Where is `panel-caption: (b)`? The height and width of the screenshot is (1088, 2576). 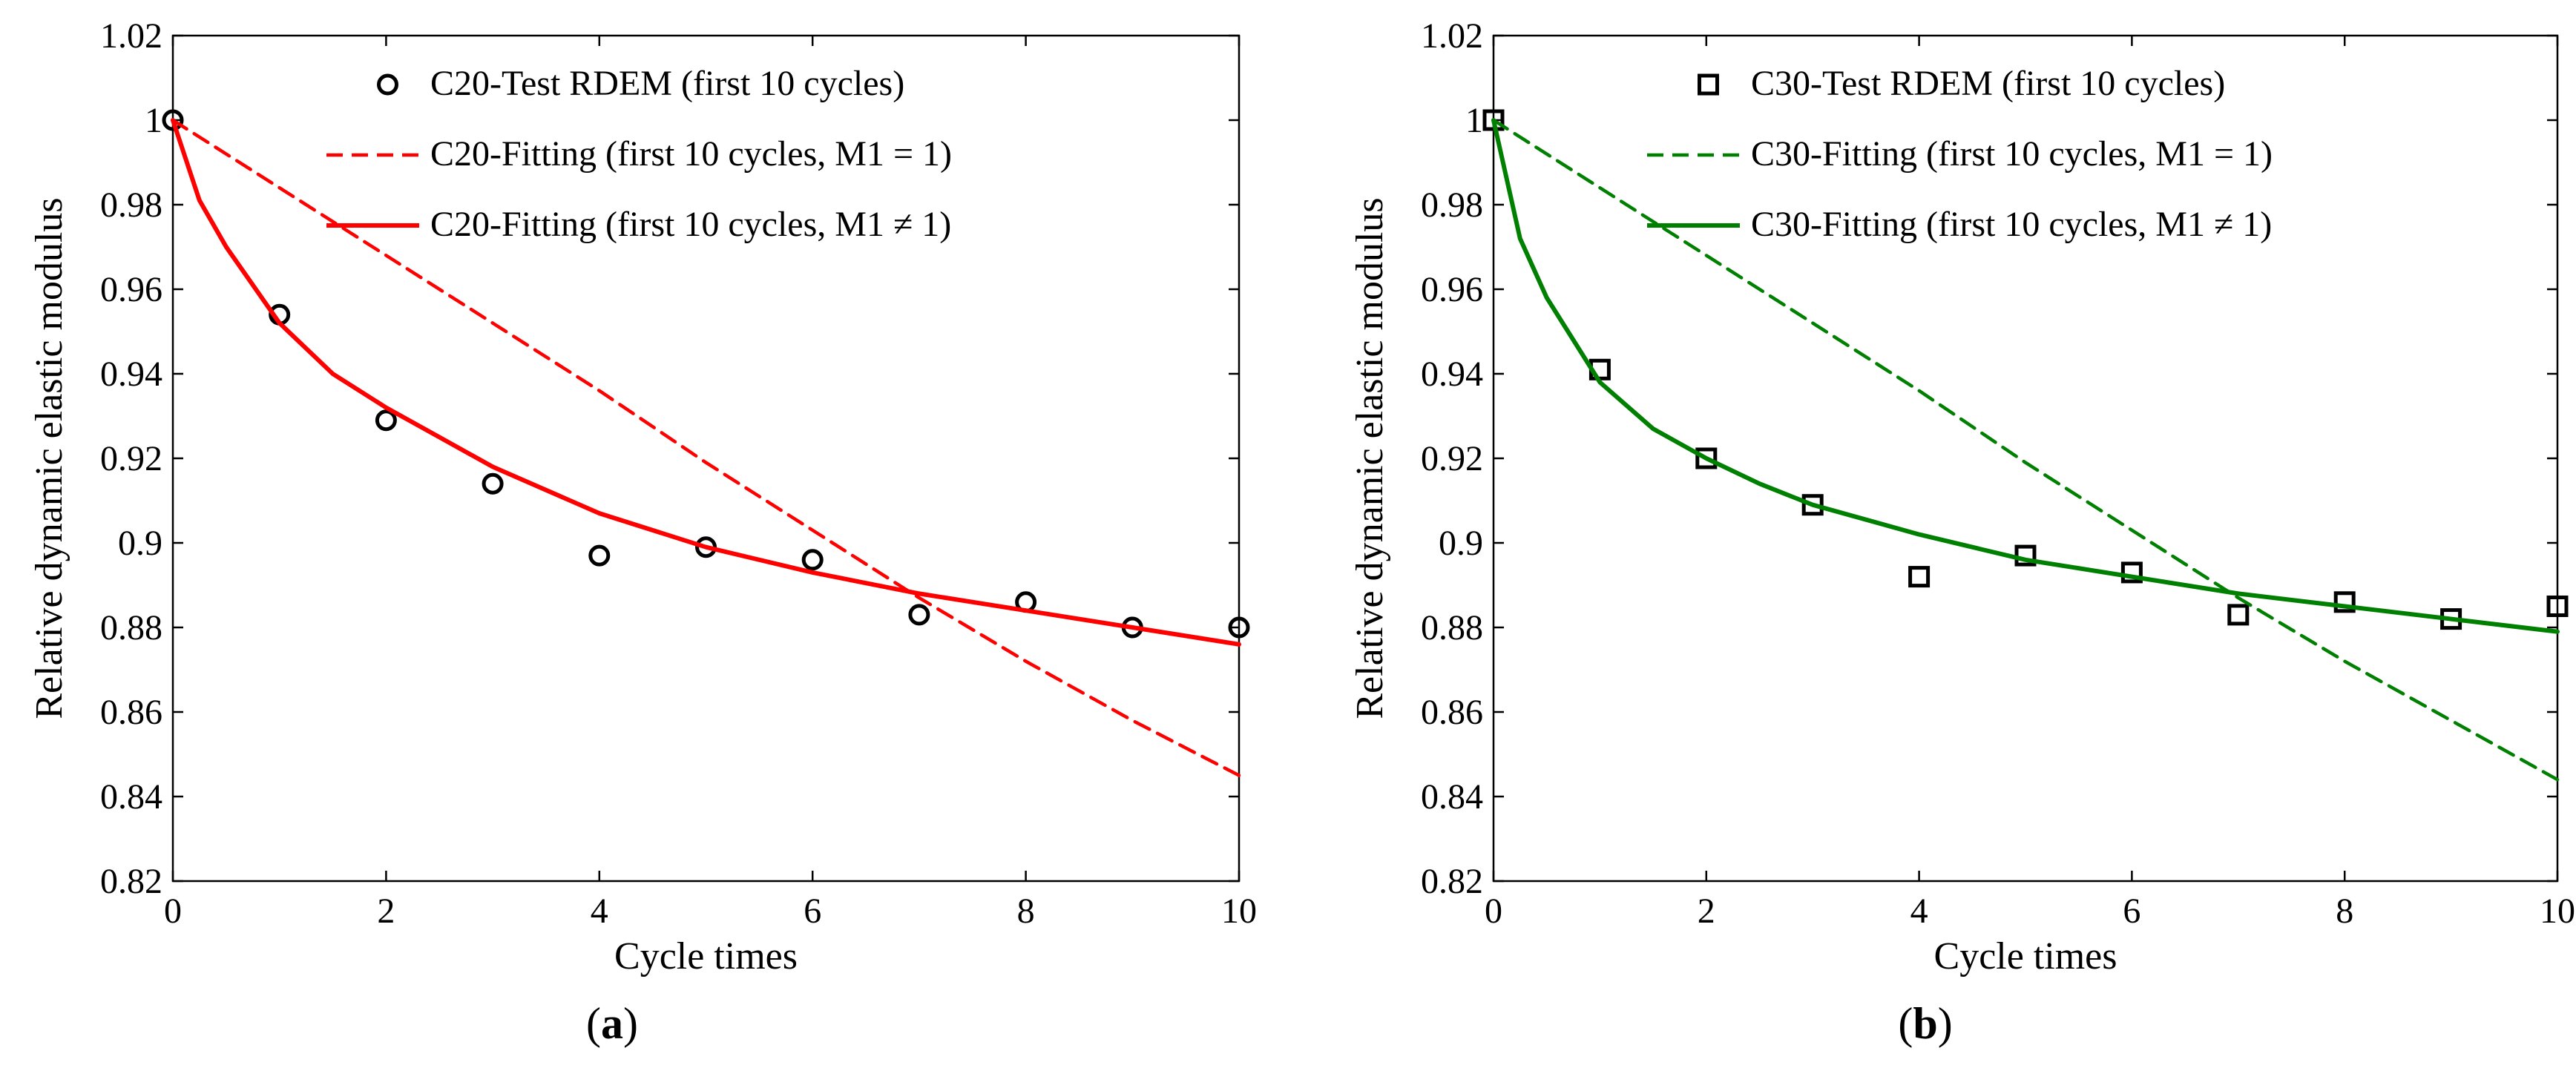
panel-caption: (b) is located at coordinates (1925, 1024).